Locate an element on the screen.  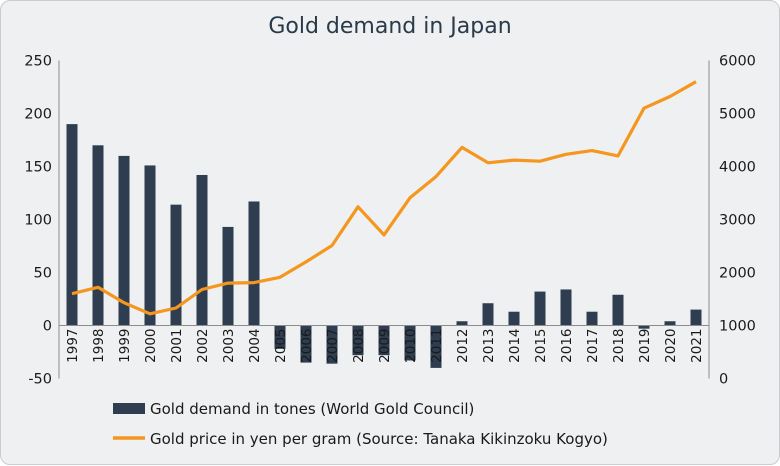
category-label-2006: 2006 is located at coordinates (307, 346).